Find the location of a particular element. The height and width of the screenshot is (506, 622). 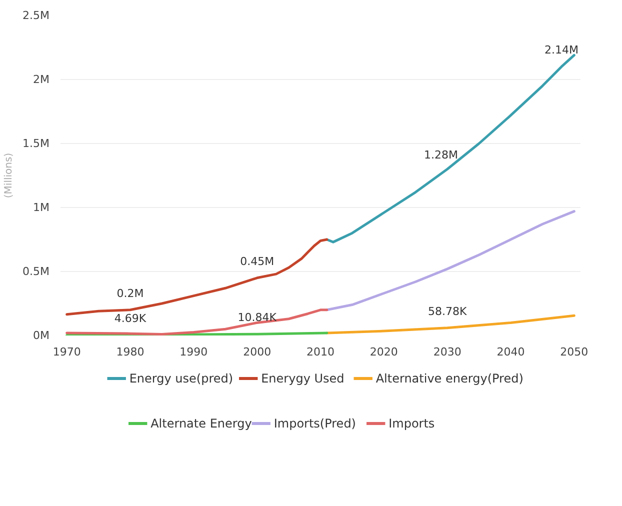

legend-label: Energy use(pred) is located at coordinates (181, 379).